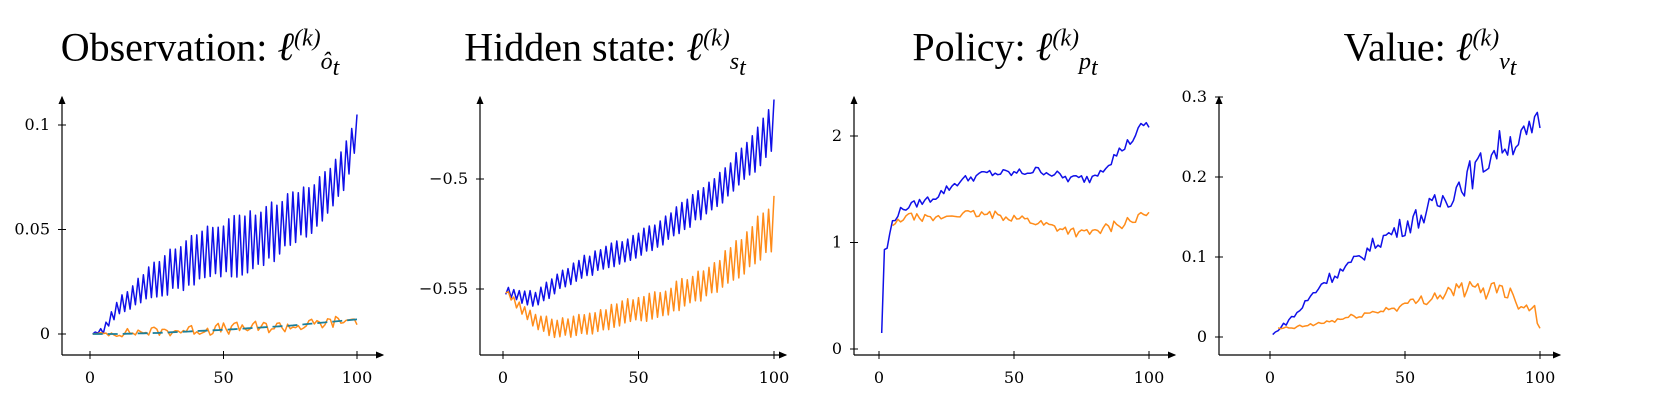  What do you see at coordinates (837, 135) in the screenshot?
I see `y-tick-label: 2` at bounding box center [837, 135].